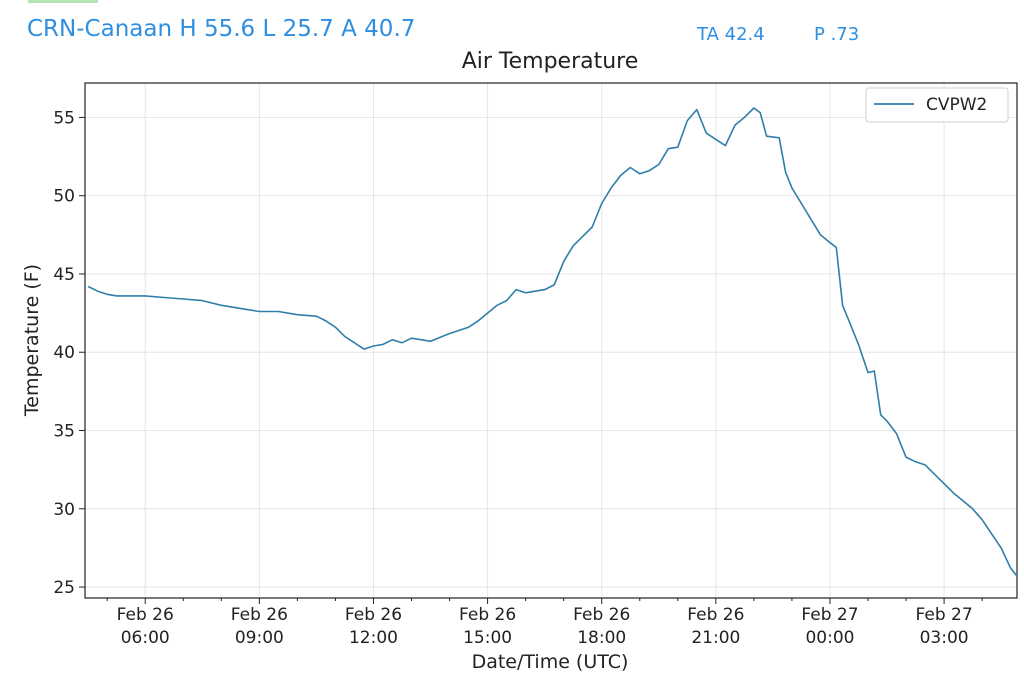 This screenshot has width=1024, height=677. What do you see at coordinates (64, 510) in the screenshot?
I see `y-tick-label: 30` at bounding box center [64, 510].